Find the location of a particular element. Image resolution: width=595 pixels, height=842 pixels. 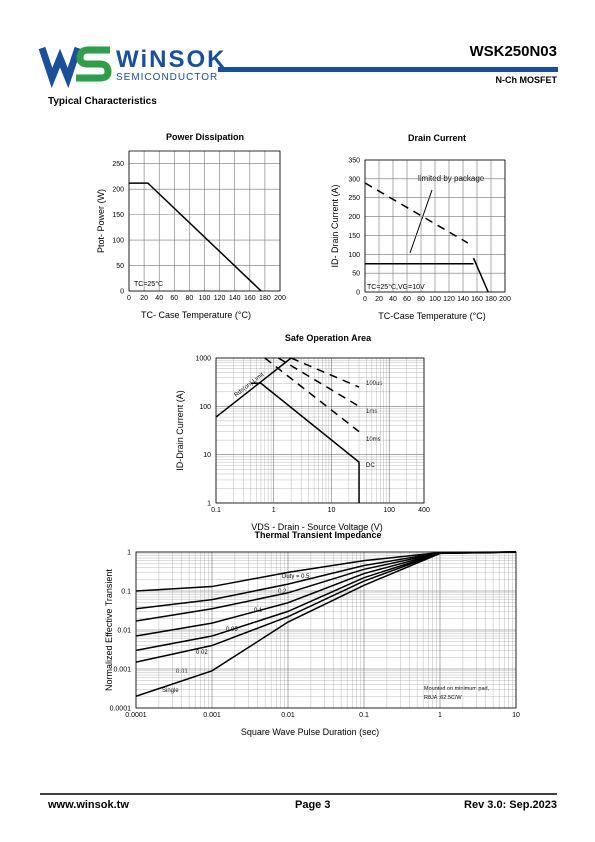

x-axis-label: TC- Case Temperature (°C) is located at coordinates (196, 315).